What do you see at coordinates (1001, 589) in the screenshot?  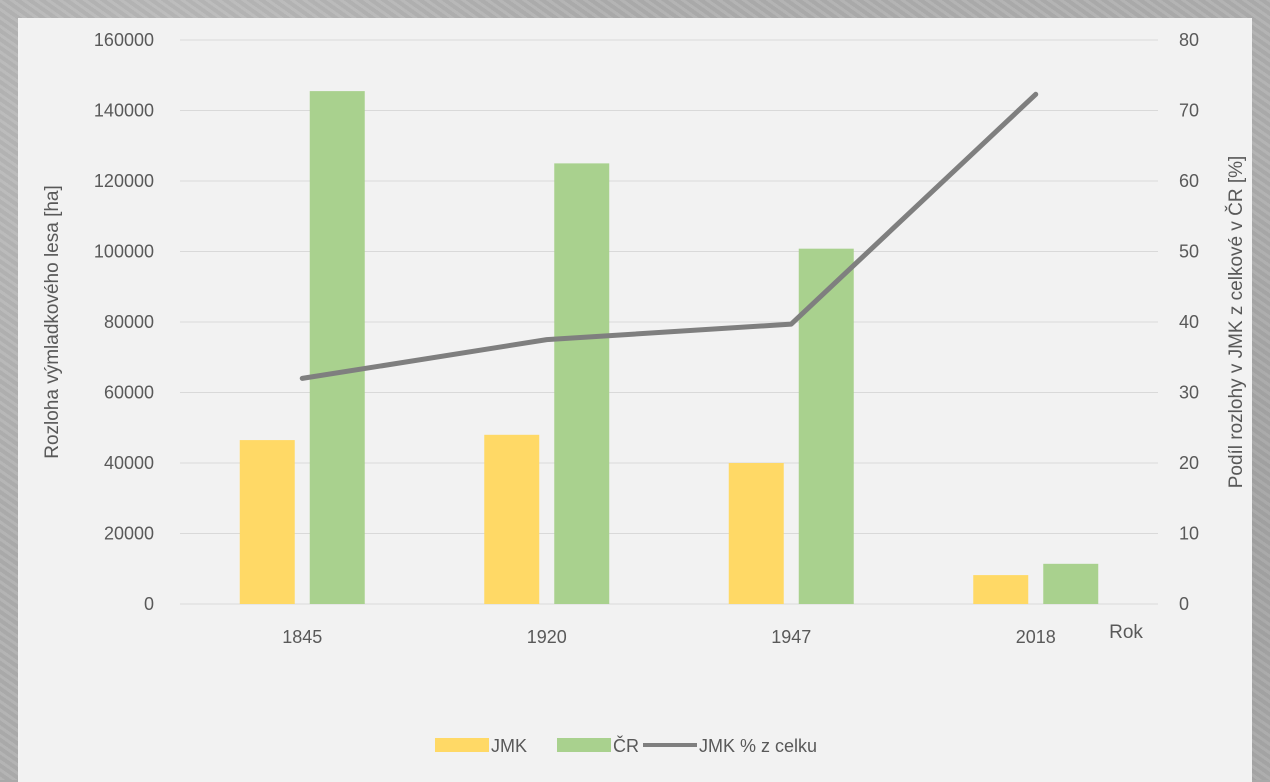 I see `bar-jmk-2018` at bounding box center [1001, 589].